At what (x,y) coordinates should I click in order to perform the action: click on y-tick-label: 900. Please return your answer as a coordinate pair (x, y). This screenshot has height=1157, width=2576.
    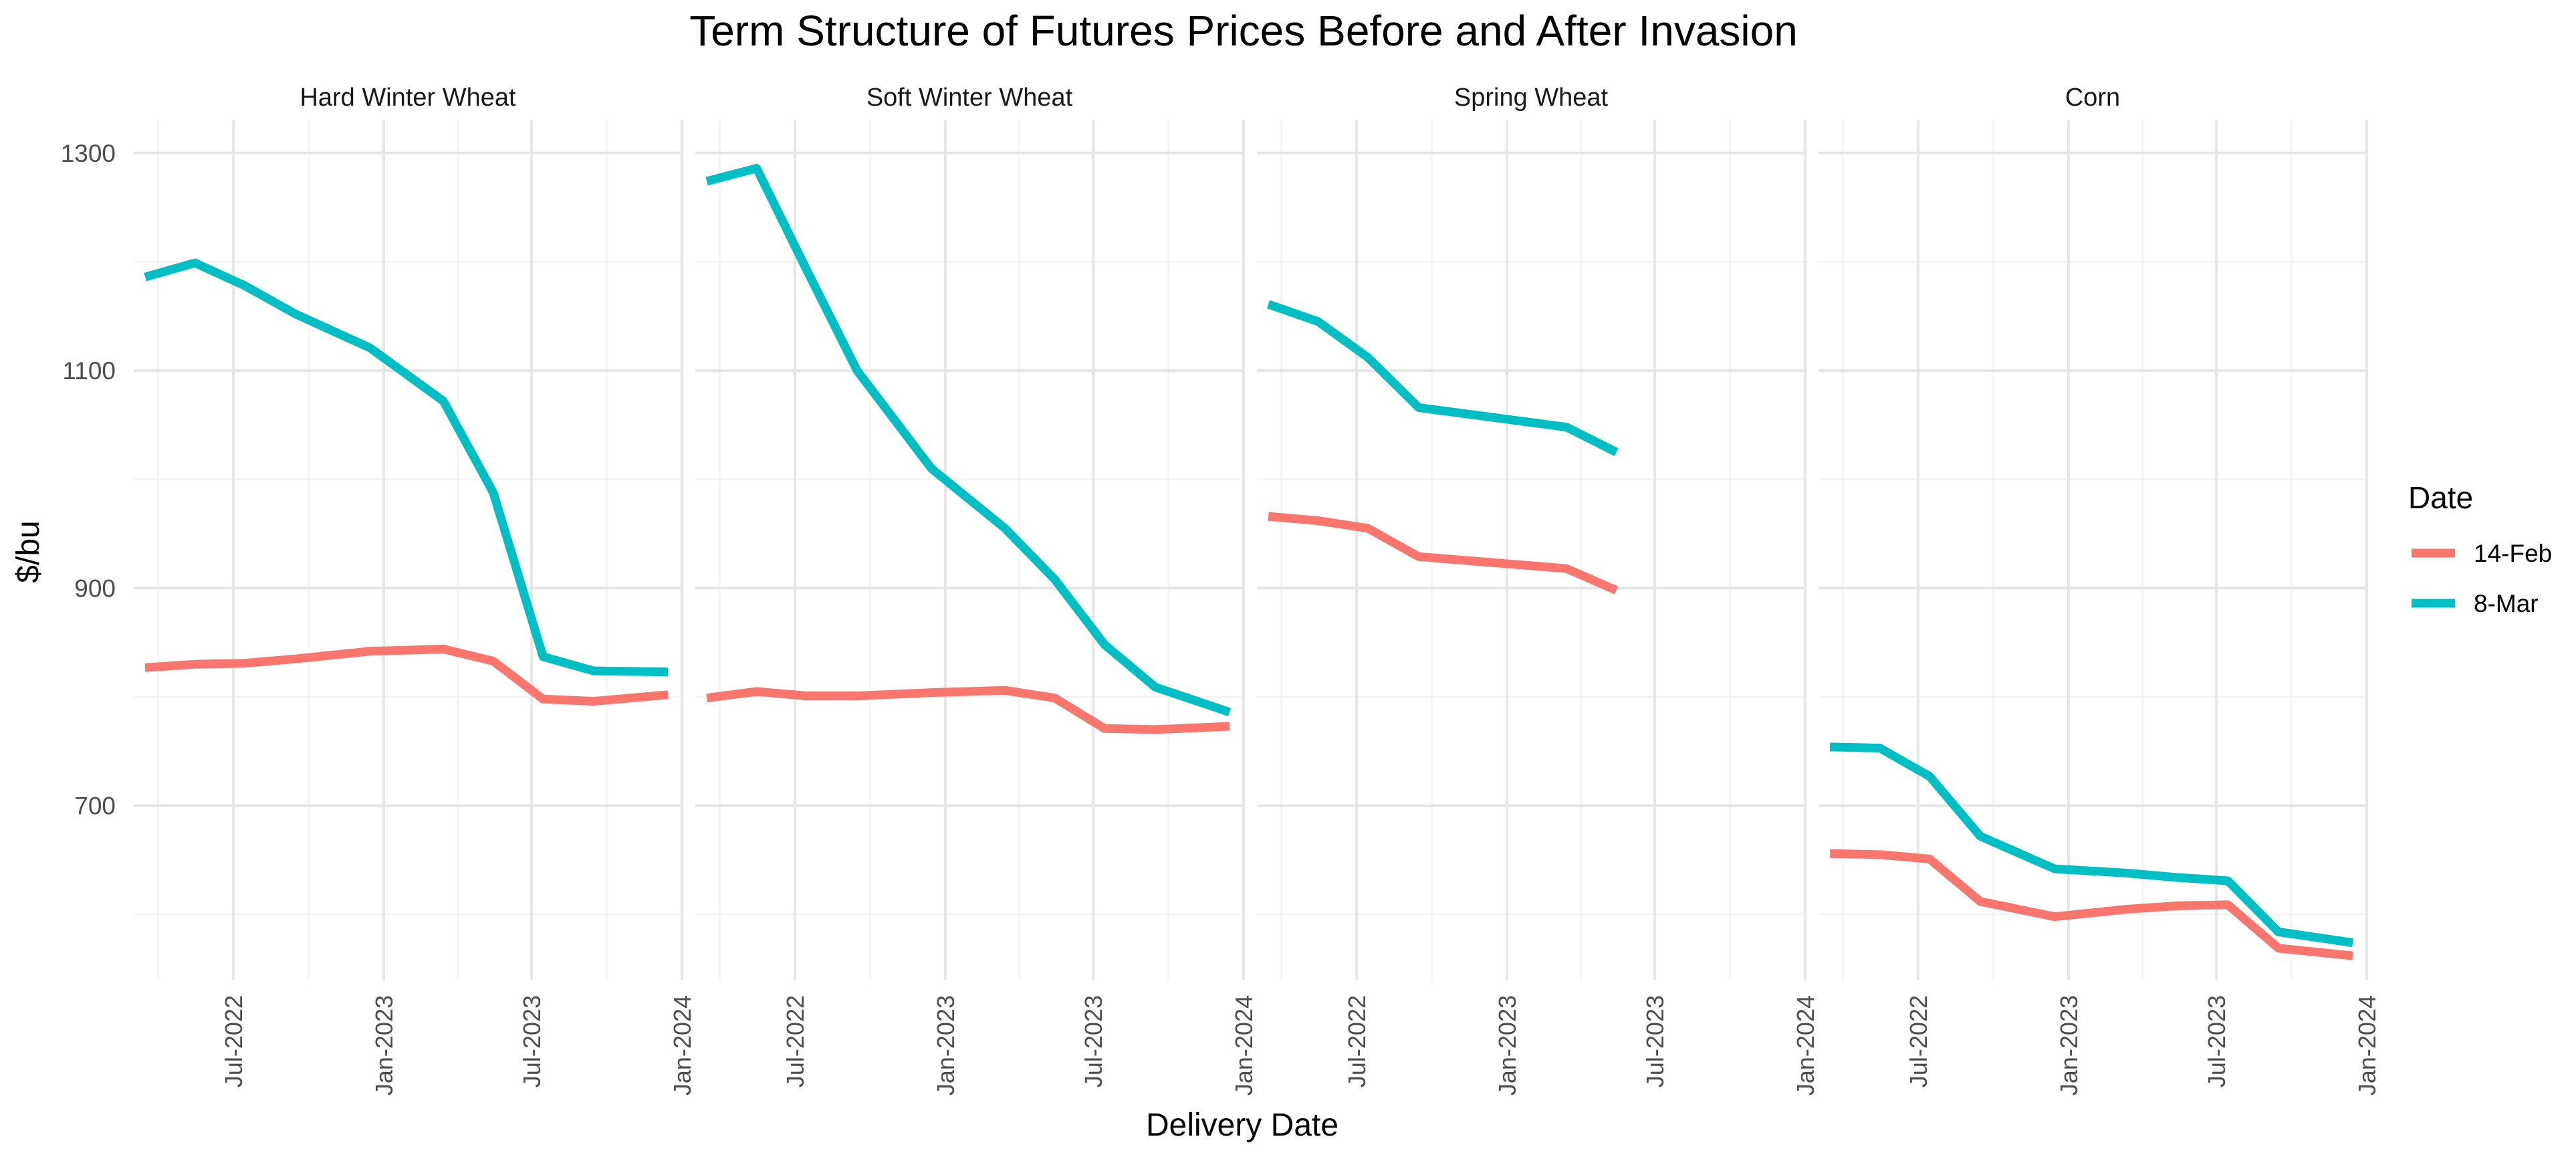
    Looking at the image, I should click on (95, 588).